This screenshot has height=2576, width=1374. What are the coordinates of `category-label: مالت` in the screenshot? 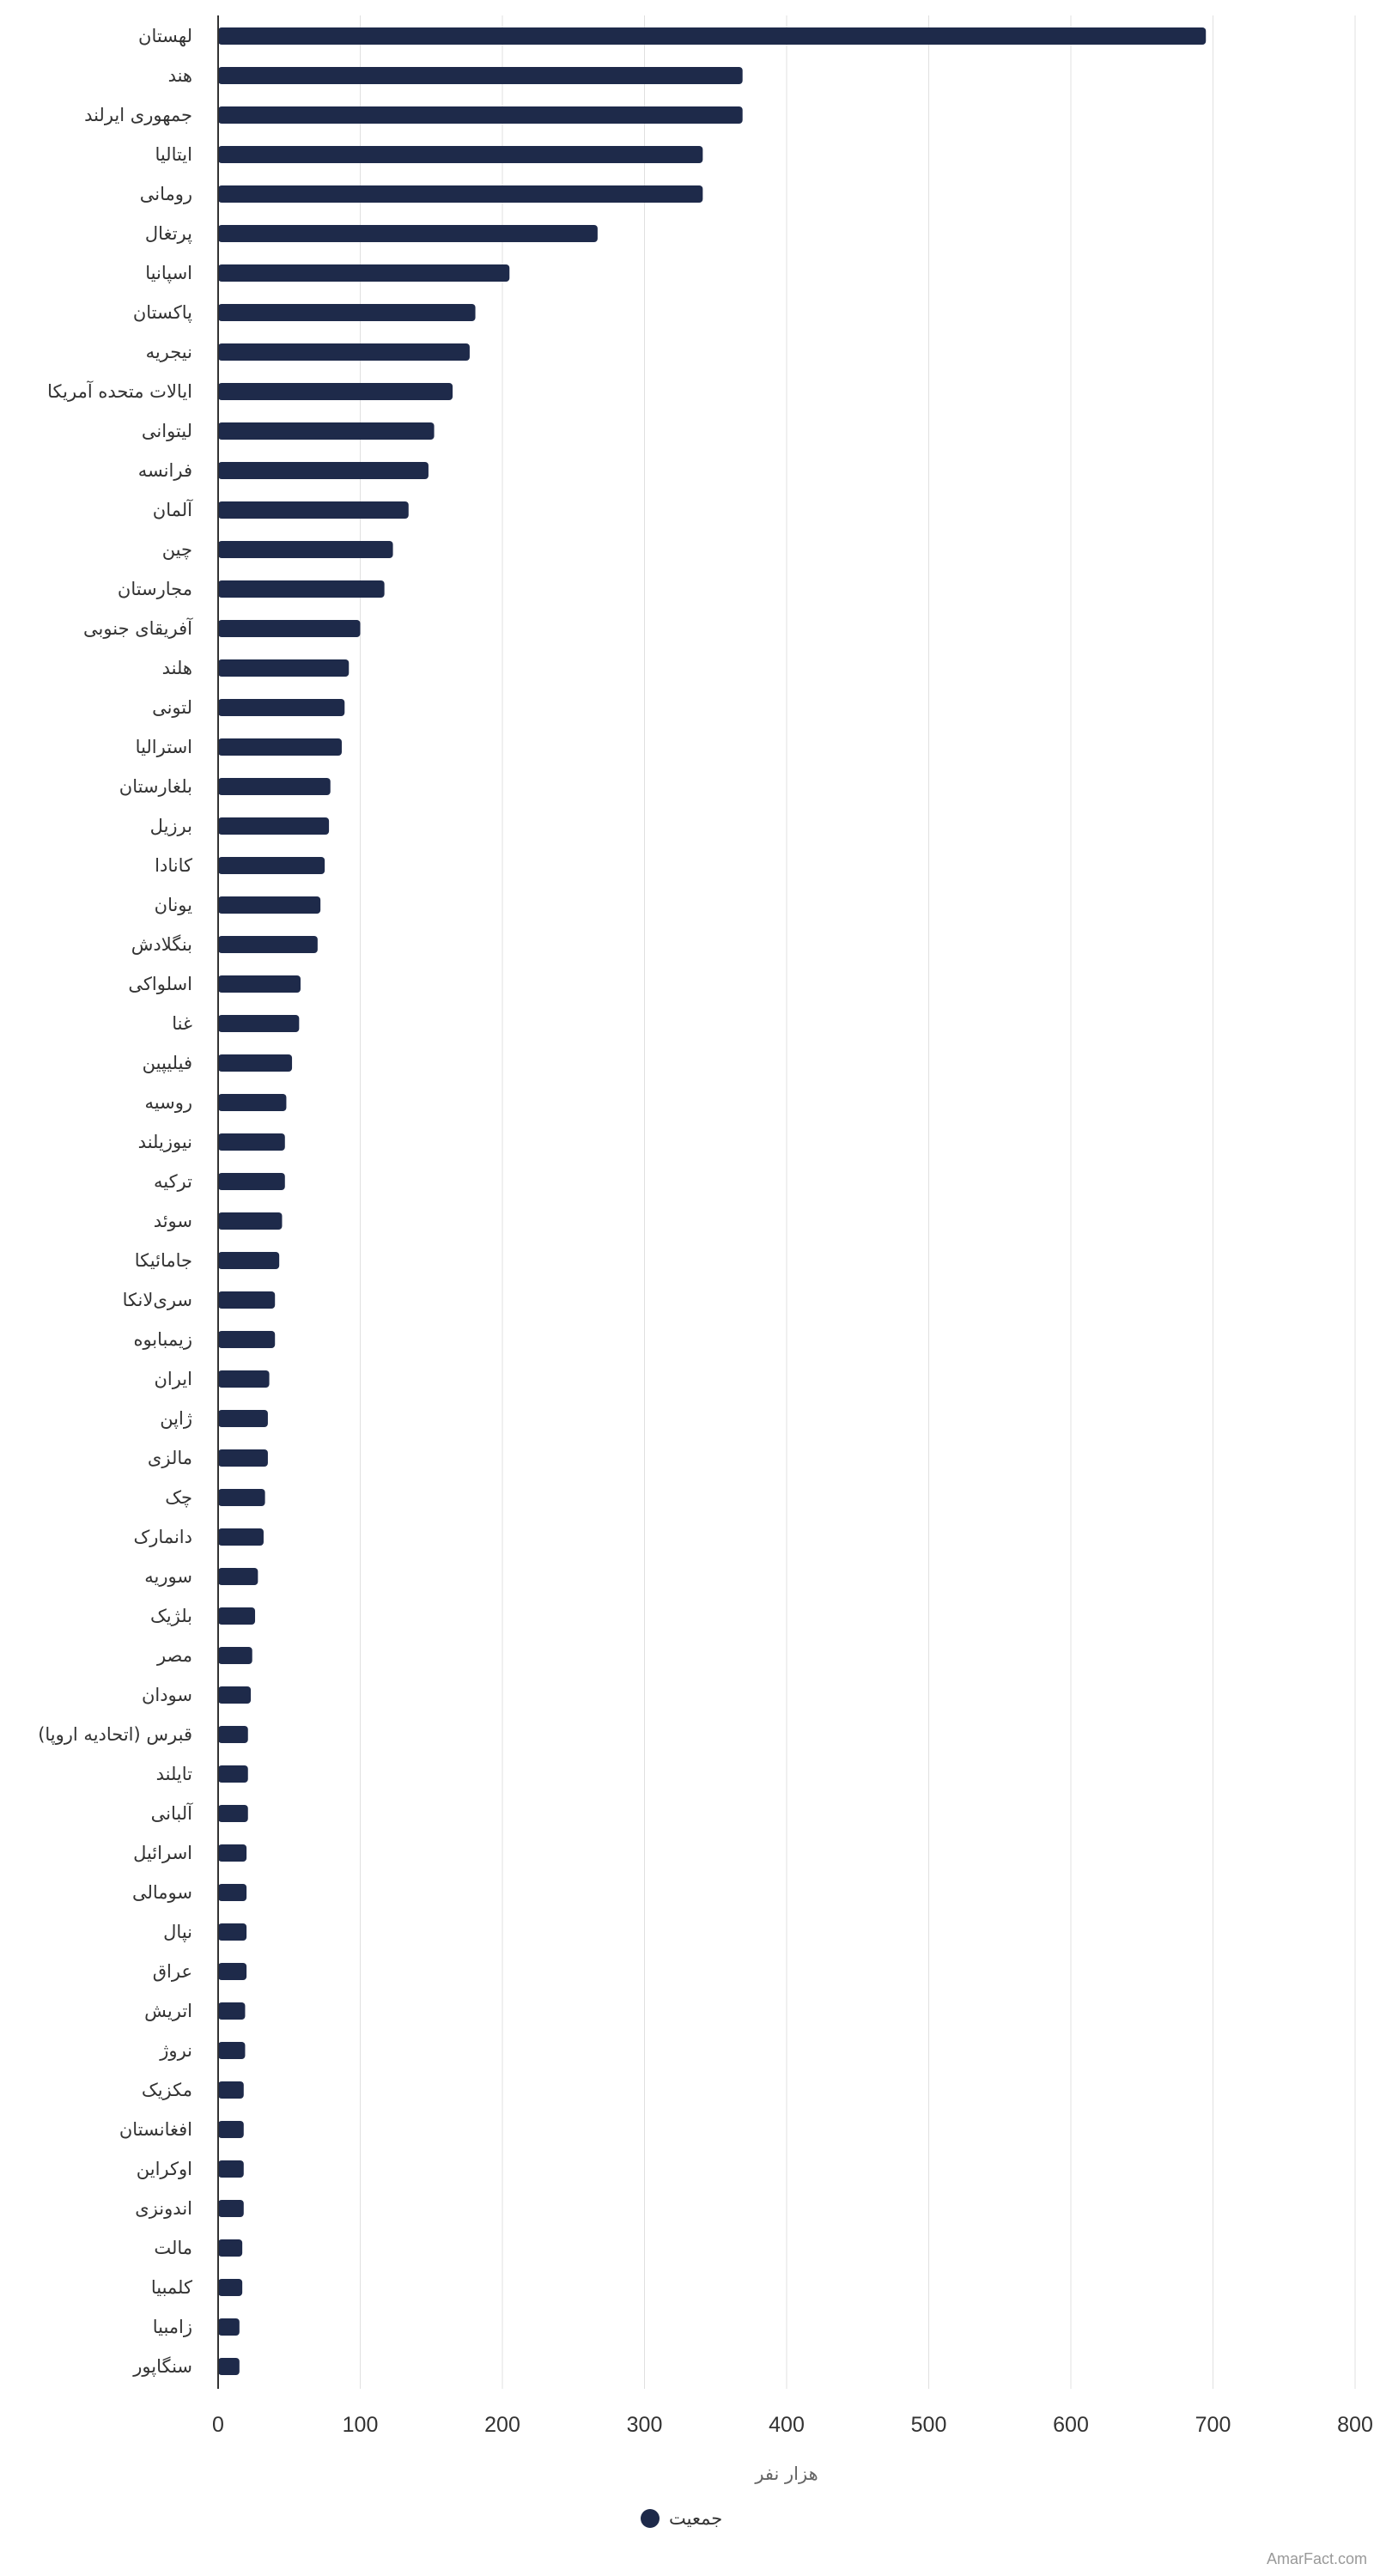 It's located at (173, 2248).